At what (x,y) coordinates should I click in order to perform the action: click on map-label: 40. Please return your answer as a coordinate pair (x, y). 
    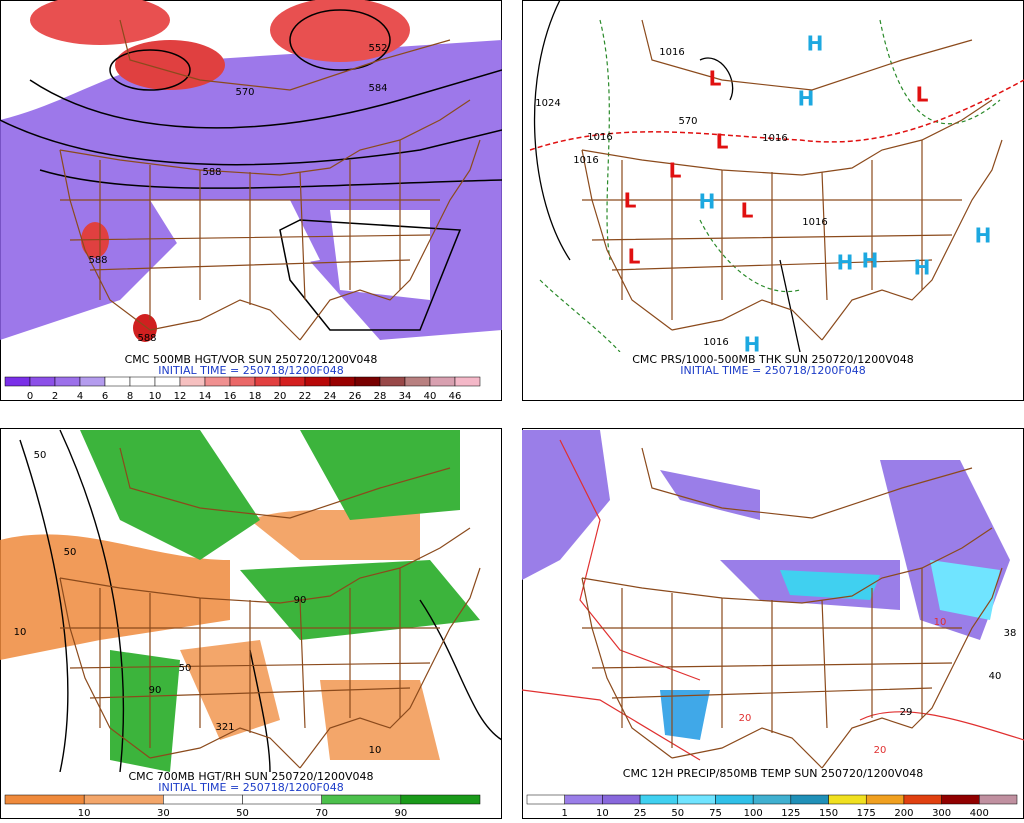
    Looking at the image, I should click on (995, 676).